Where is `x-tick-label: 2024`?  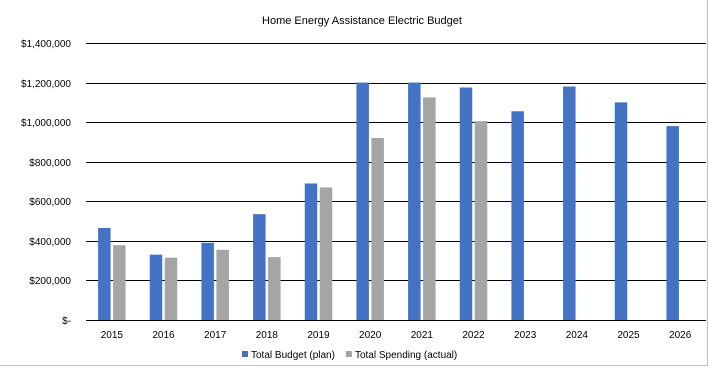
x-tick-label: 2024 is located at coordinates (577, 335).